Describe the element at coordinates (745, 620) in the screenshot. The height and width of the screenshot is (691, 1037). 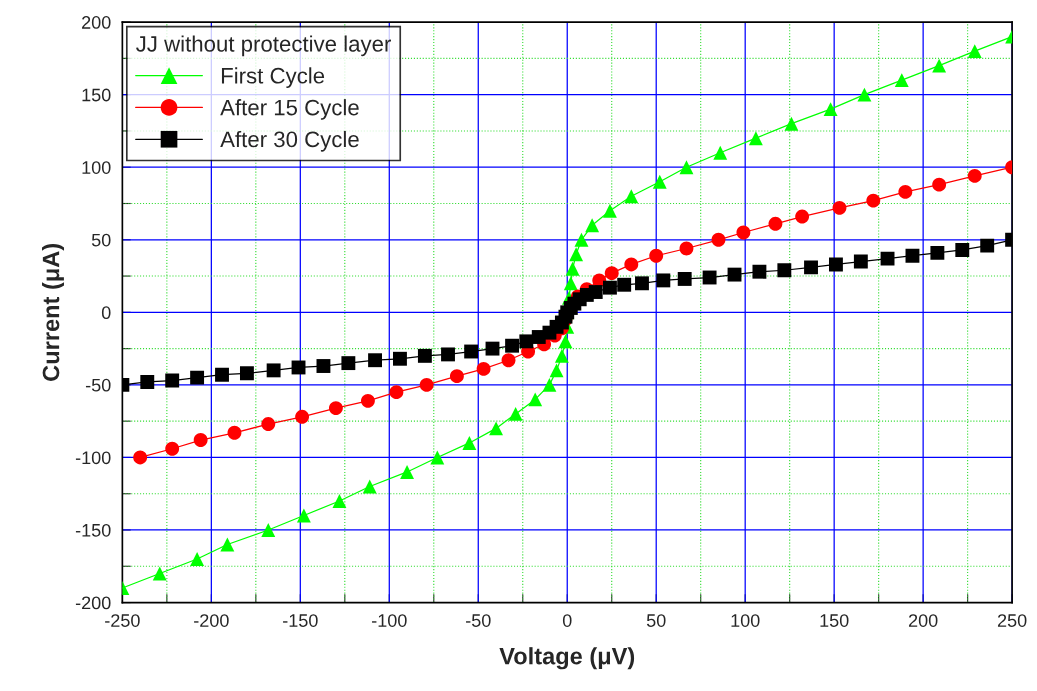
I see `x-tick-label: 100` at that location.